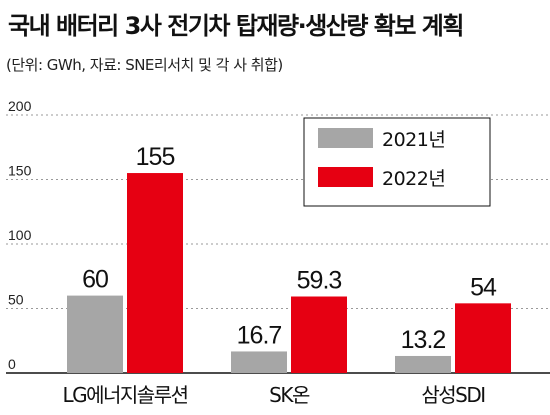 The height and width of the screenshot is (415, 550). I want to click on category-label: LG에너지솔루션, so click(124, 395).